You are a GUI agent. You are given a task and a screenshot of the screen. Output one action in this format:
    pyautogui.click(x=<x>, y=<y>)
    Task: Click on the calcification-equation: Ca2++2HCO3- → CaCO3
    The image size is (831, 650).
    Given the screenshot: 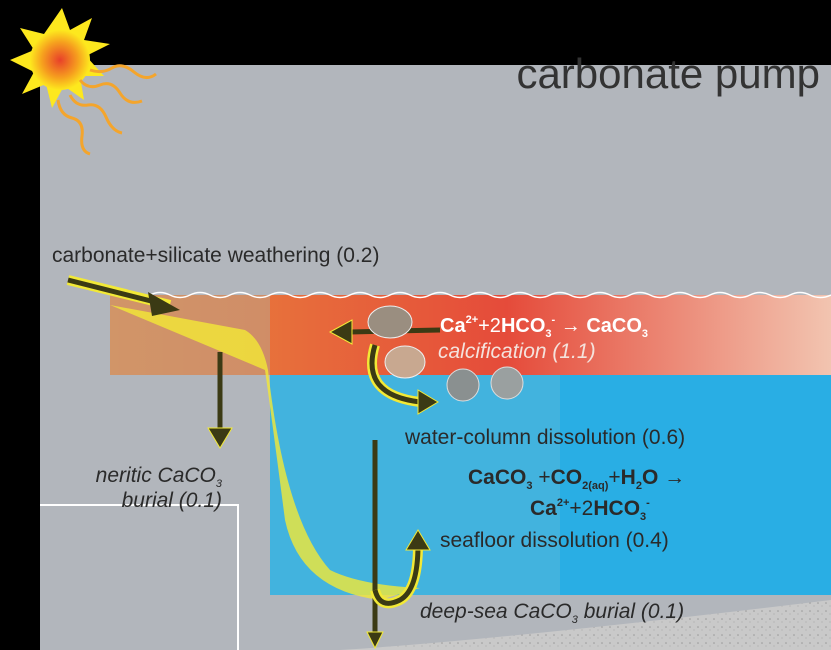 What is the action you would take?
    pyautogui.click(x=544, y=327)
    